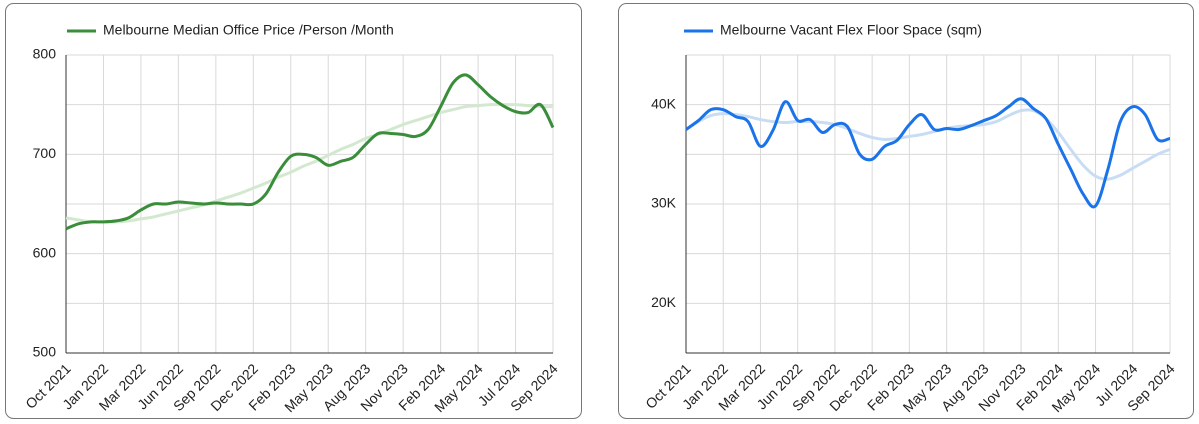 This screenshot has height=424, width=1199. I want to click on y-tick-label: 600, so click(45, 252).